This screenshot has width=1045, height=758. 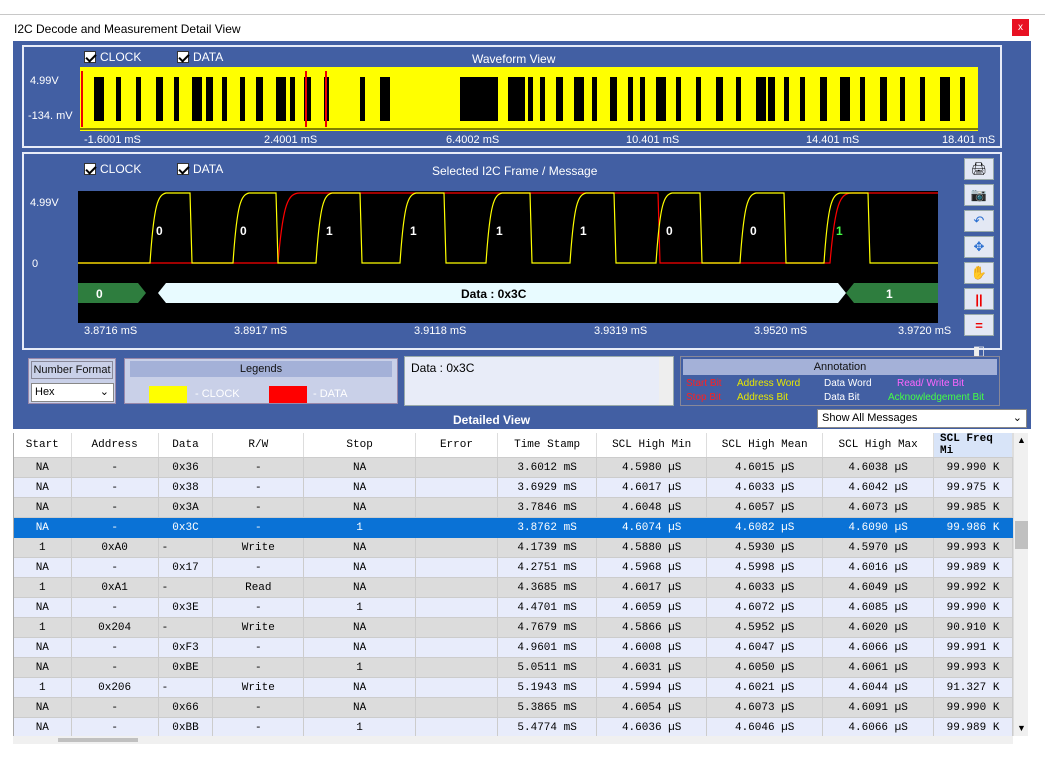 What do you see at coordinates (104, 392) in the screenshot?
I see `chevron-down-icon: ⌄` at bounding box center [104, 392].